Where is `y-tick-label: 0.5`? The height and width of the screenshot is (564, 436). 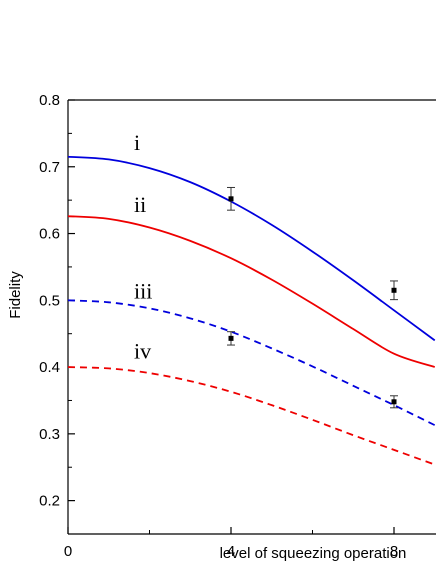 y-tick-label: 0.5 is located at coordinates (49, 300).